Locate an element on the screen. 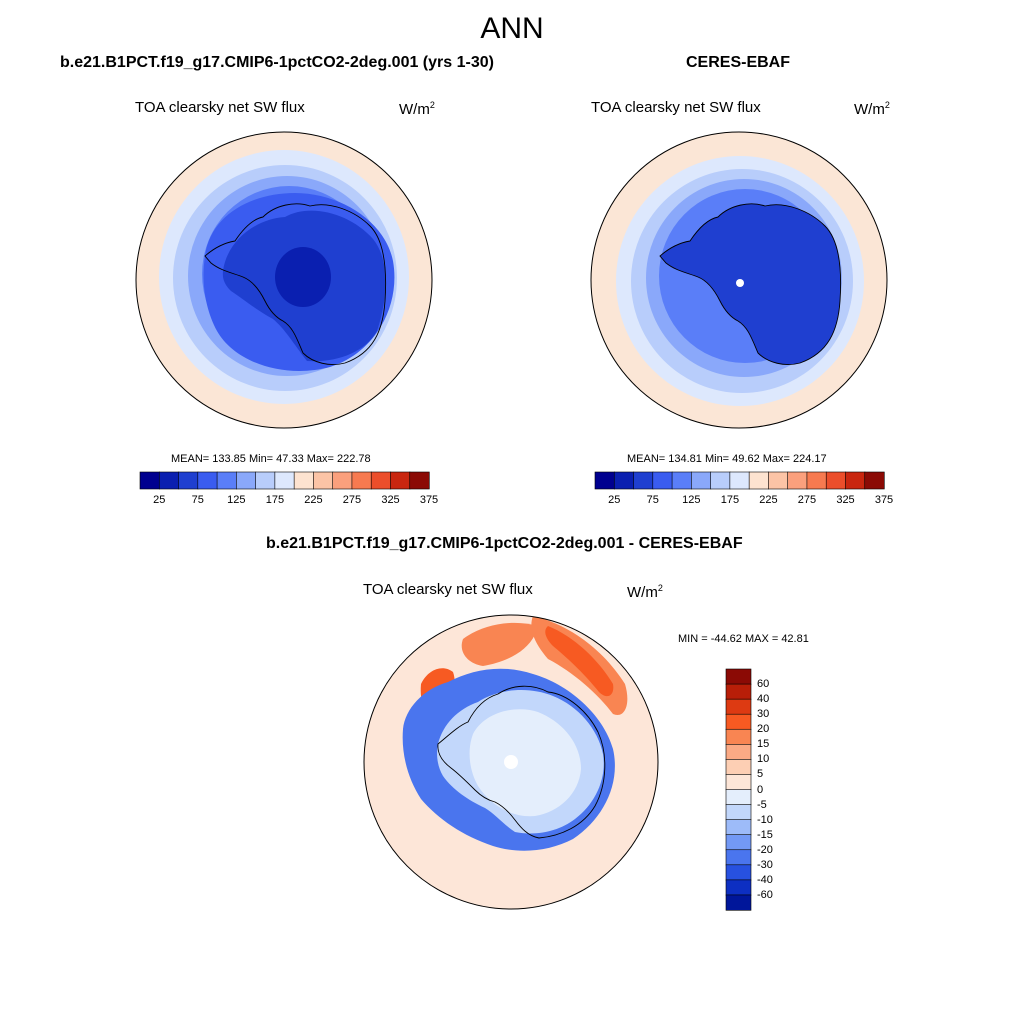 The height and width of the screenshot is (1024, 1024). ref-units-label: W/m2 is located at coordinates (872, 109).